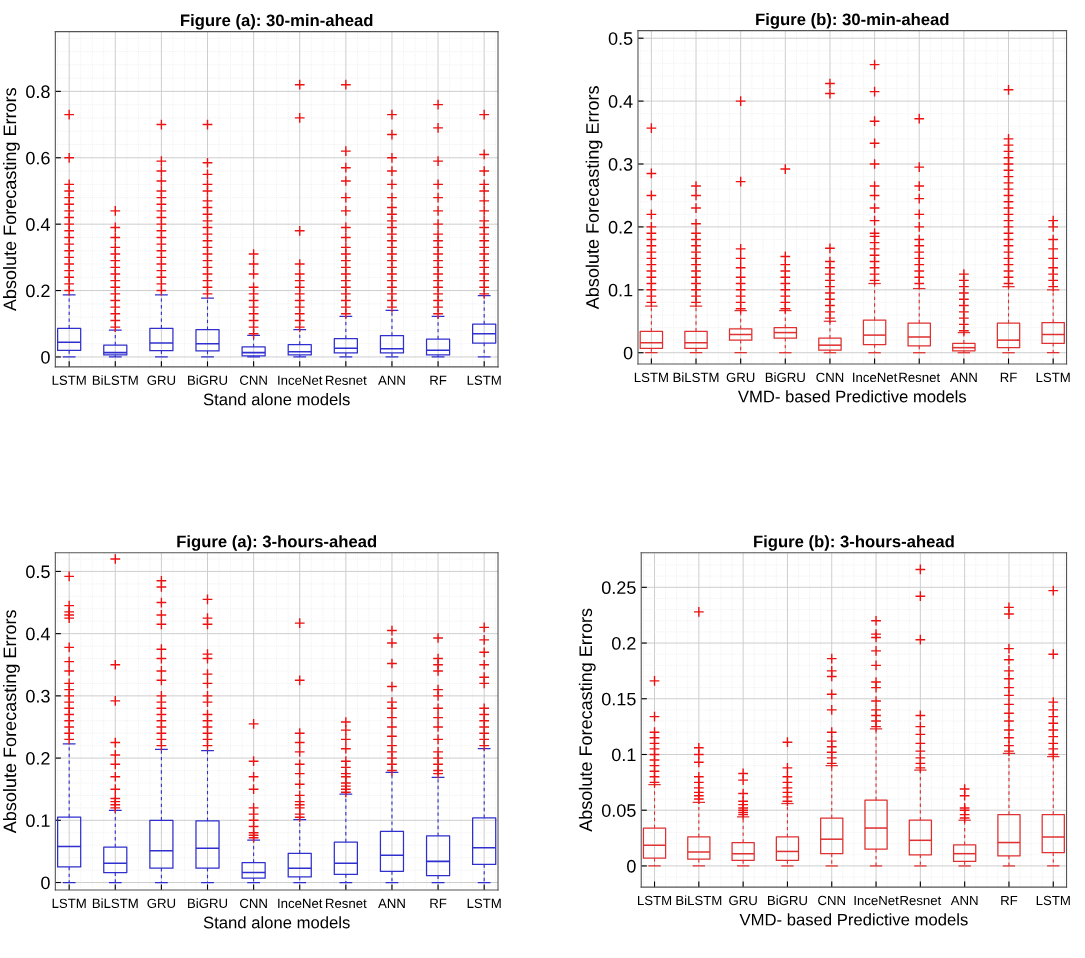  I want to click on y-tick-label: 0.6, so click(38, 158).